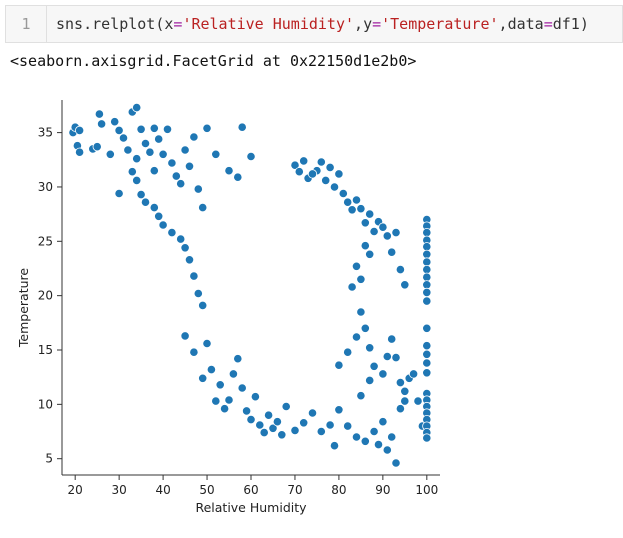 This screenshot has height=538, width=623. I want to click on code-token: x, so click(169, 24).